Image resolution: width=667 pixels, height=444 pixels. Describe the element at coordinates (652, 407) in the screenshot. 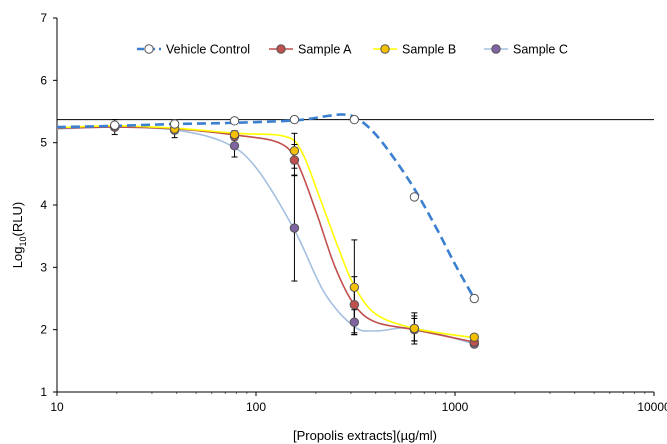

I see `x-tick-label: 10000` at that location.